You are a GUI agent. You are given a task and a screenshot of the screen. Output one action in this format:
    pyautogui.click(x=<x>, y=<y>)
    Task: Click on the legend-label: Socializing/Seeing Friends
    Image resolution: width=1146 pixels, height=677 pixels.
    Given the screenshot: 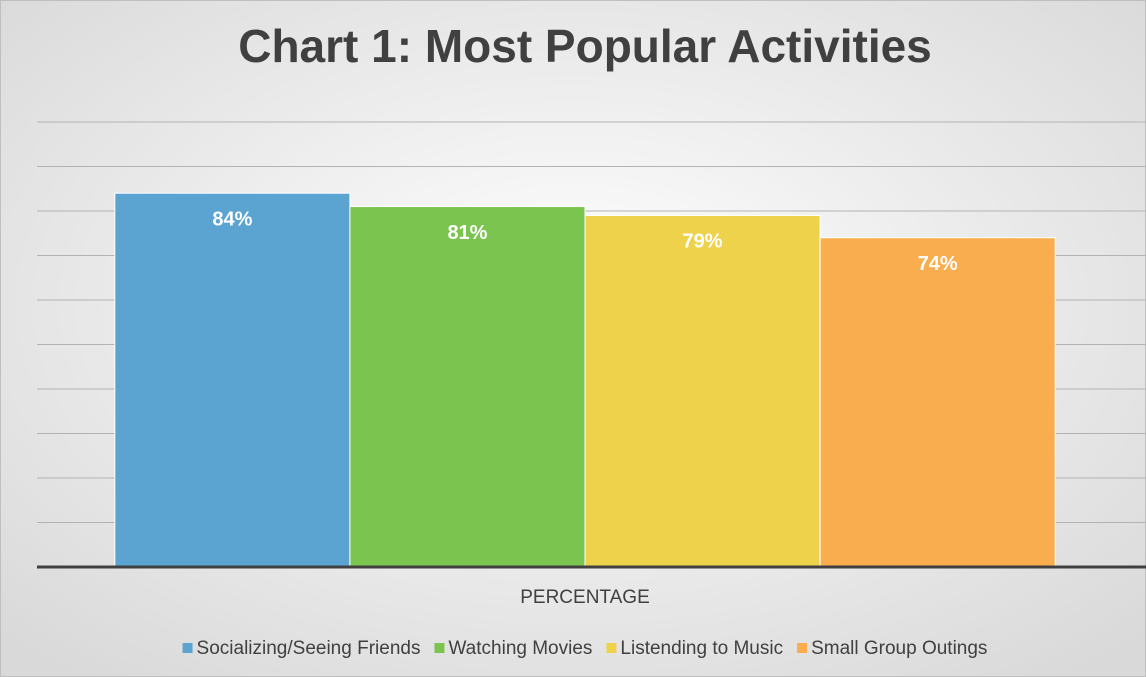 What is the action you would take?
    pyautogui.click(x=309, y=648)
    